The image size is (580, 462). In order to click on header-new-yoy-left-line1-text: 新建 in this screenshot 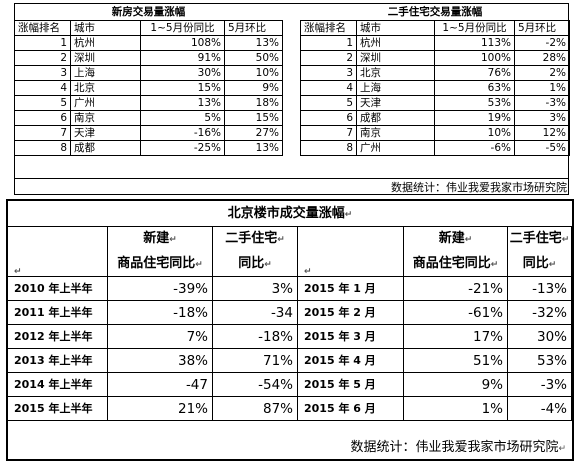, I will do `click(156, 238)`.